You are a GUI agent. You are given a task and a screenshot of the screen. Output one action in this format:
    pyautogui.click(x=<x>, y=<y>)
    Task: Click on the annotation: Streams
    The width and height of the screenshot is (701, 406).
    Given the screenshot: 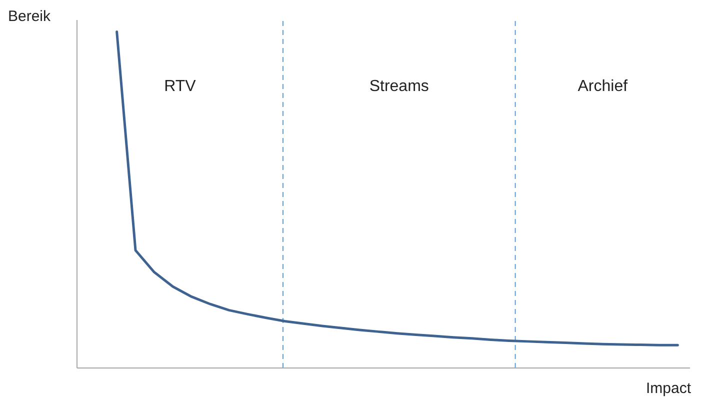 What is the action you would take?
    pyautogui.click(x=399, y=87)
    